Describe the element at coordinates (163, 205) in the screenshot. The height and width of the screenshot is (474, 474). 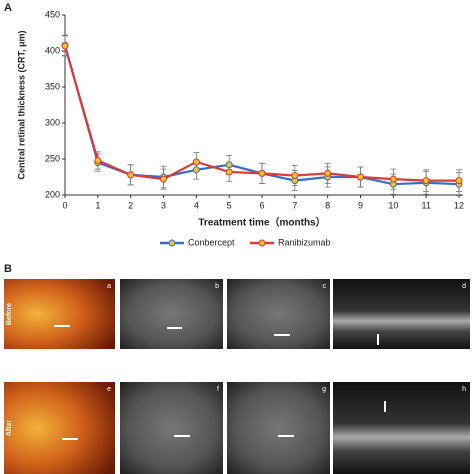
I see `x-tick-label: 3` at that location.